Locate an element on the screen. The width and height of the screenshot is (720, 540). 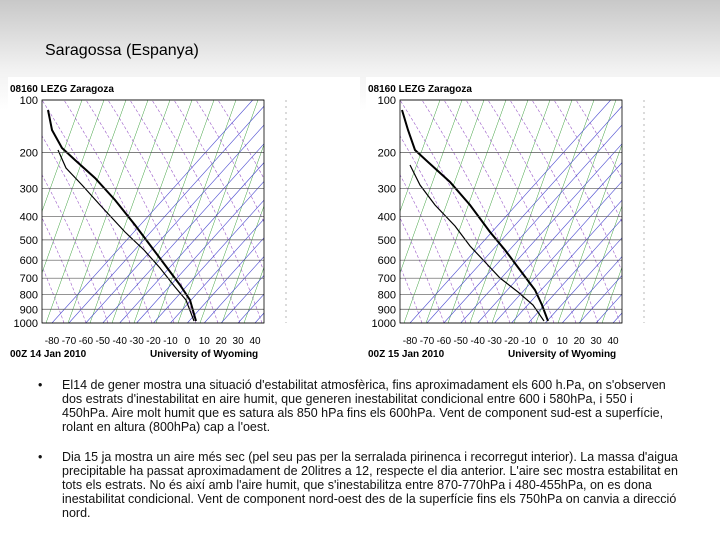
temperature-label: -40 is located at coordinates (477, 341).